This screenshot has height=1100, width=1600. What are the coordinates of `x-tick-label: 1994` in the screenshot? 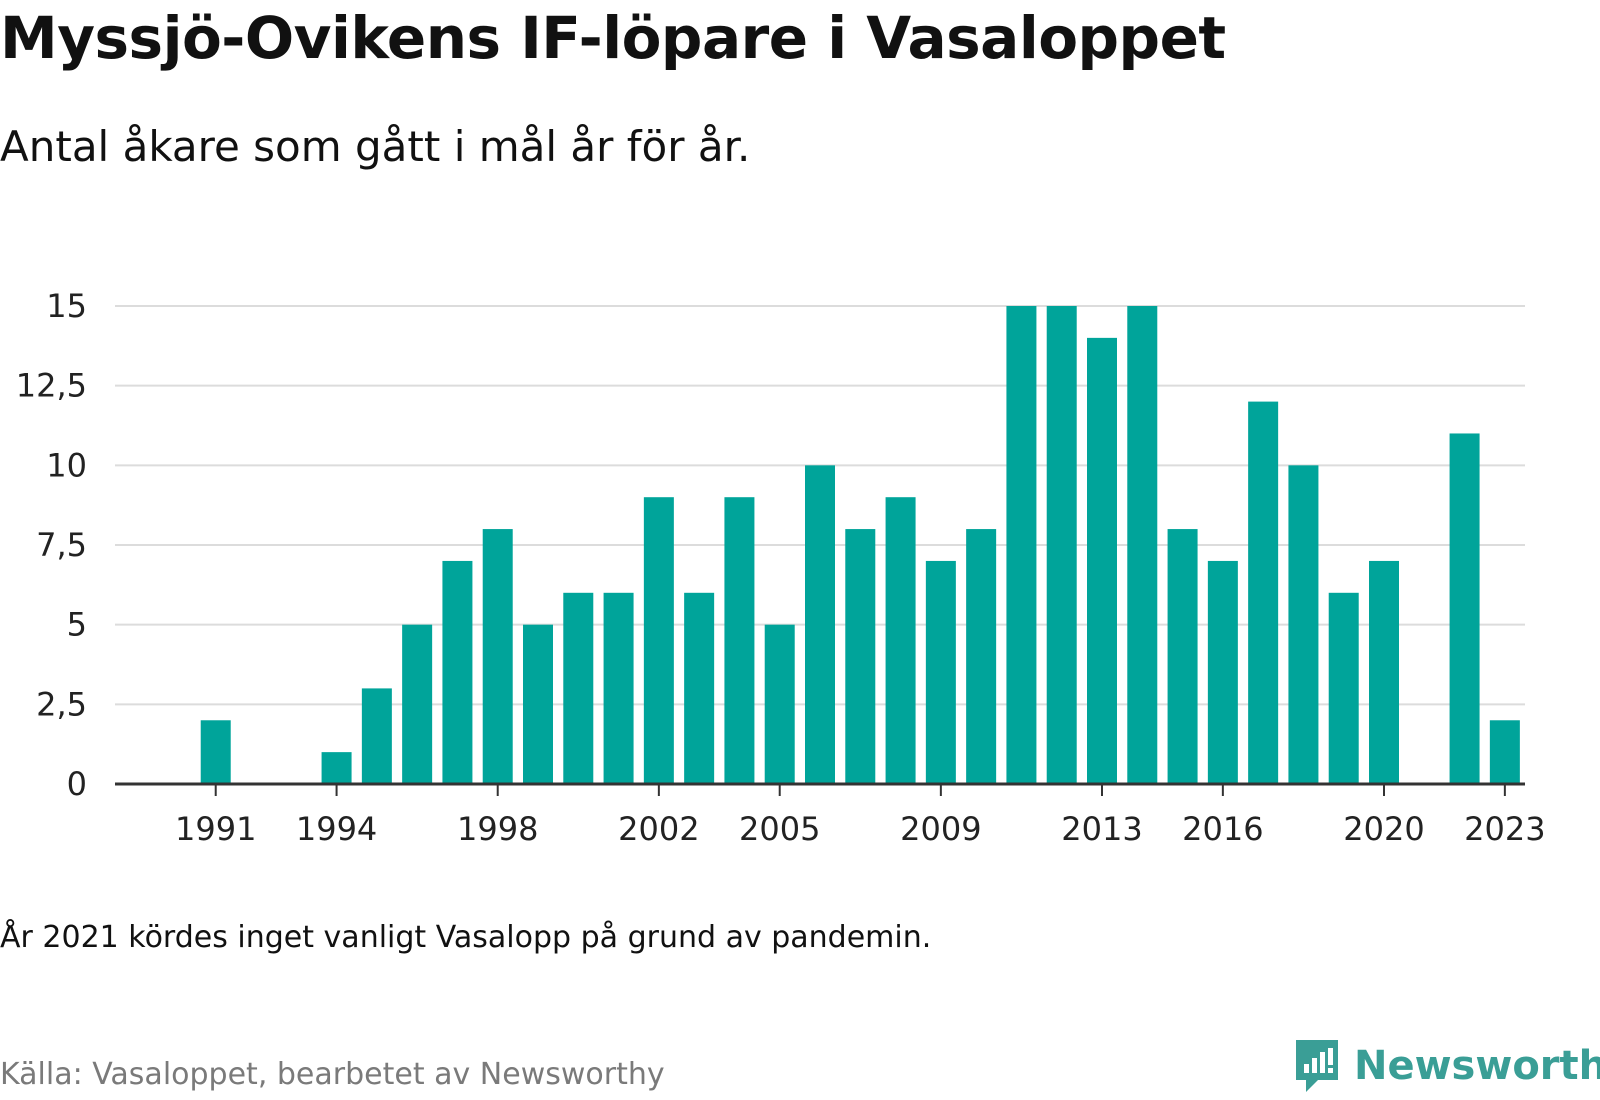 It's located at (336, 829).